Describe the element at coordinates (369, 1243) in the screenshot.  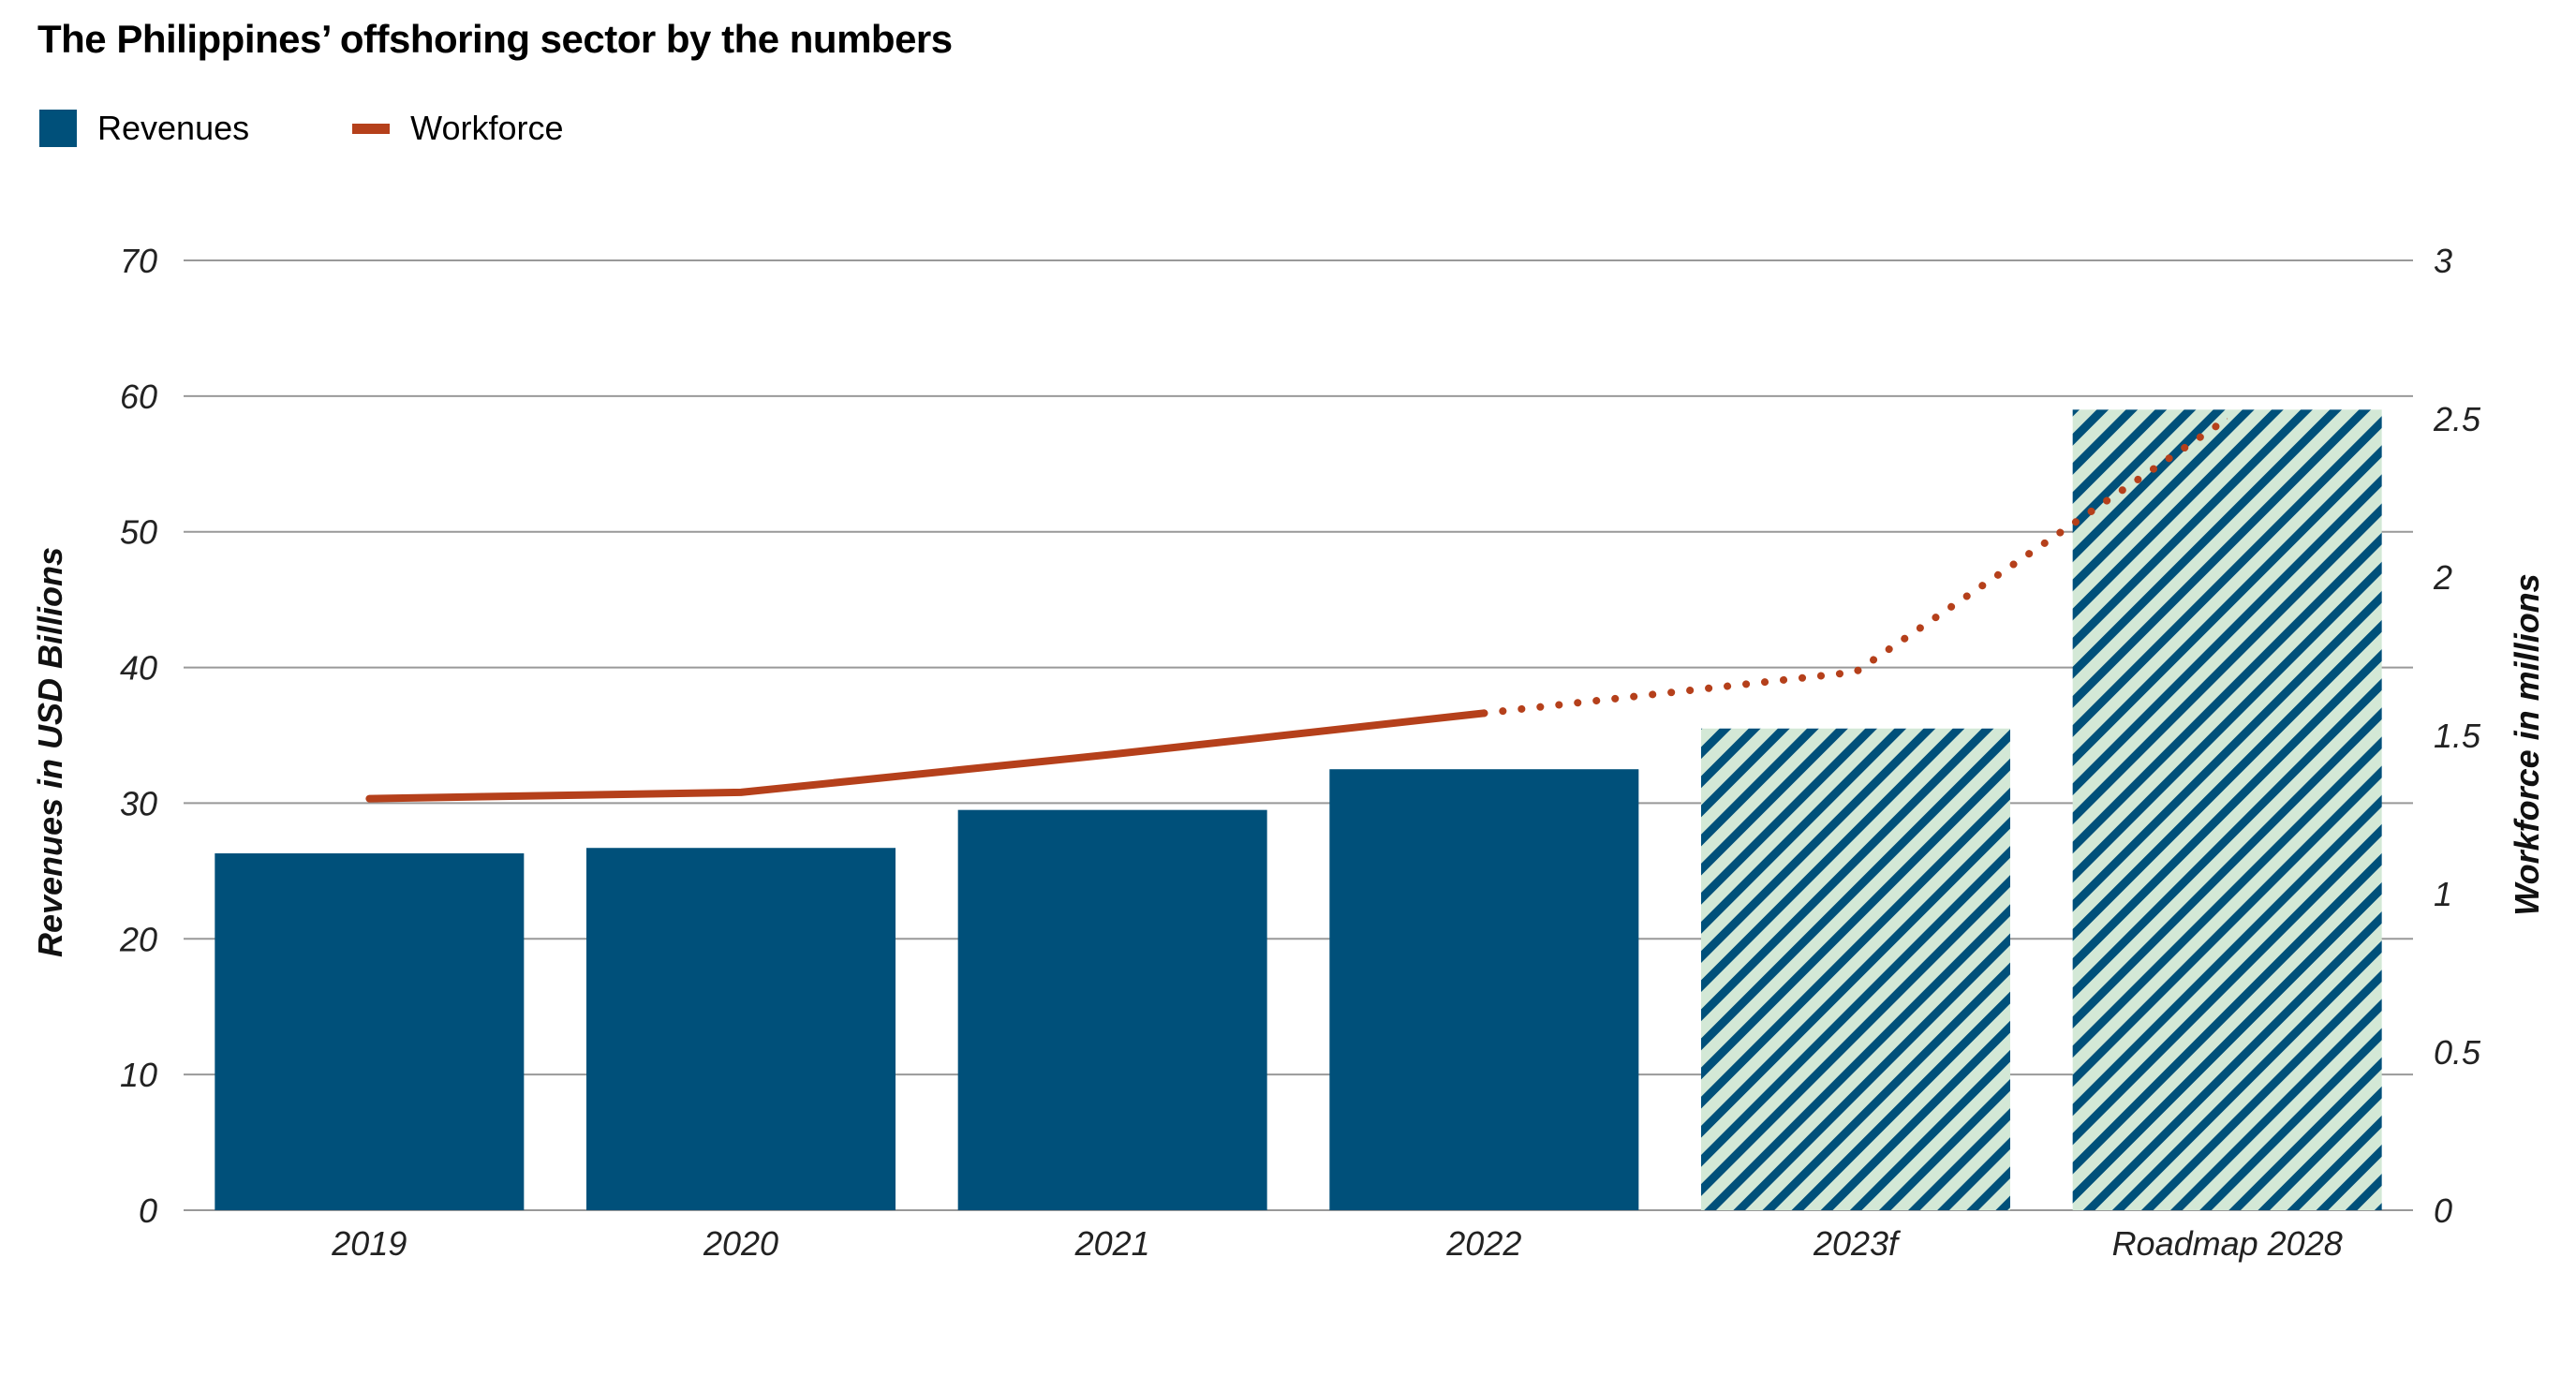
I see `x-tick-label: 2019` at that location.